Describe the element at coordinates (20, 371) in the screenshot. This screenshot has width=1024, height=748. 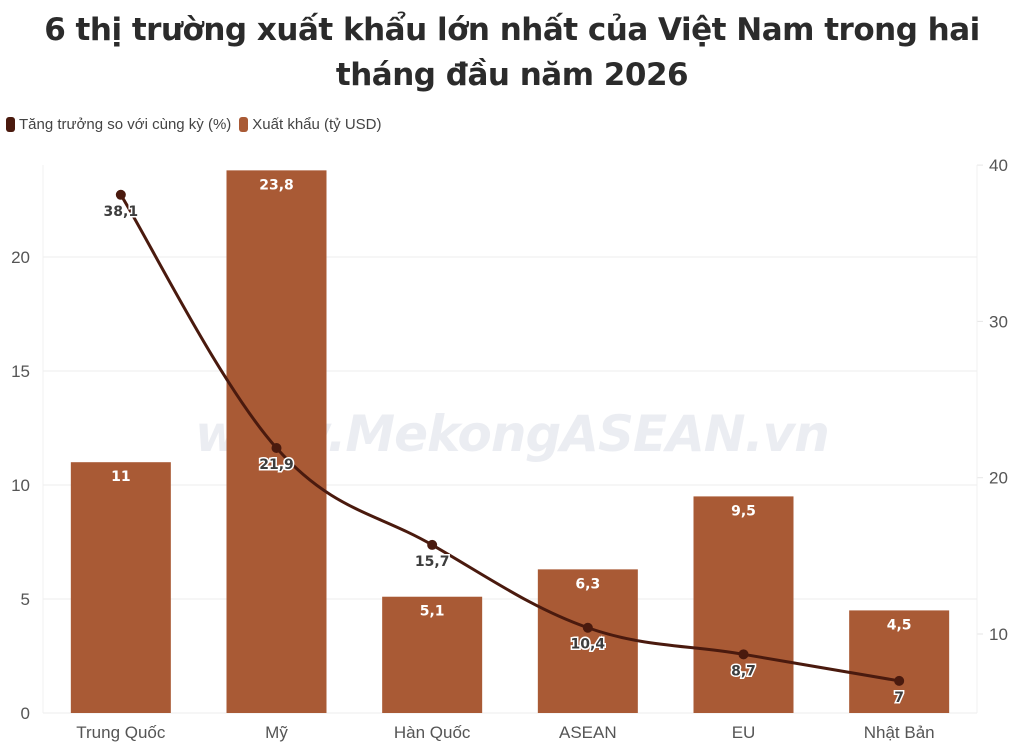
I see `left-axis-tick: 15` at that location.